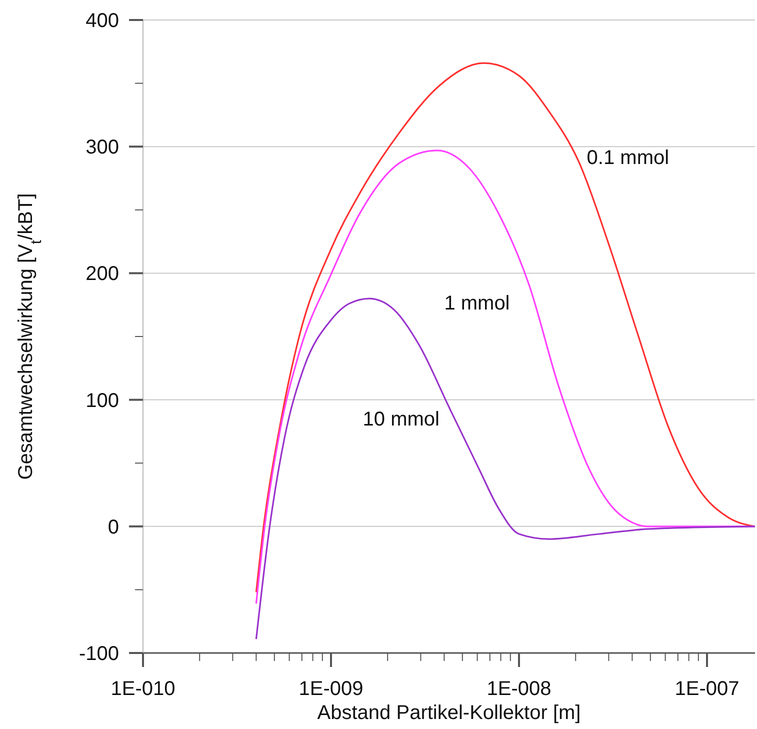 This screenshot has height=729, width=757. Describe the element at coordinates (628, 157) in the screenshot. I see `series-label: 0.1 mmol` at that location.